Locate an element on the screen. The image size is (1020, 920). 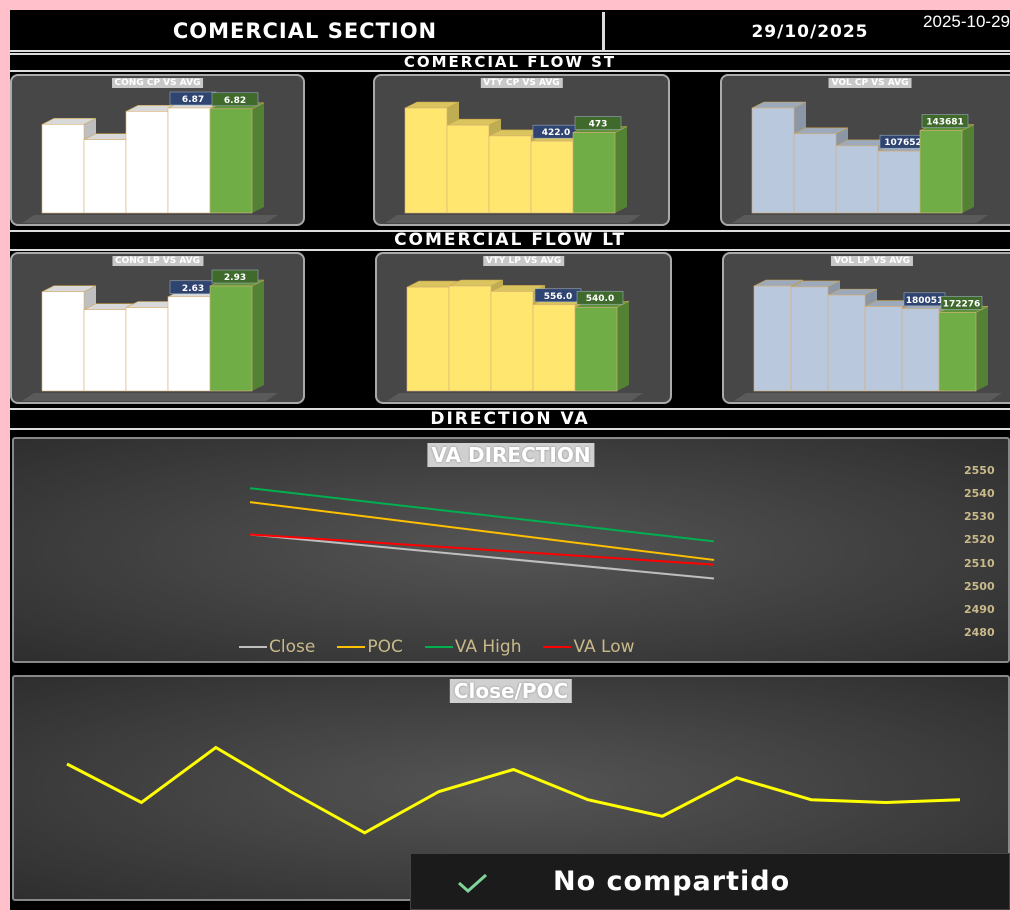
svg-text: 6.87 is located at coordinates (193, 100).